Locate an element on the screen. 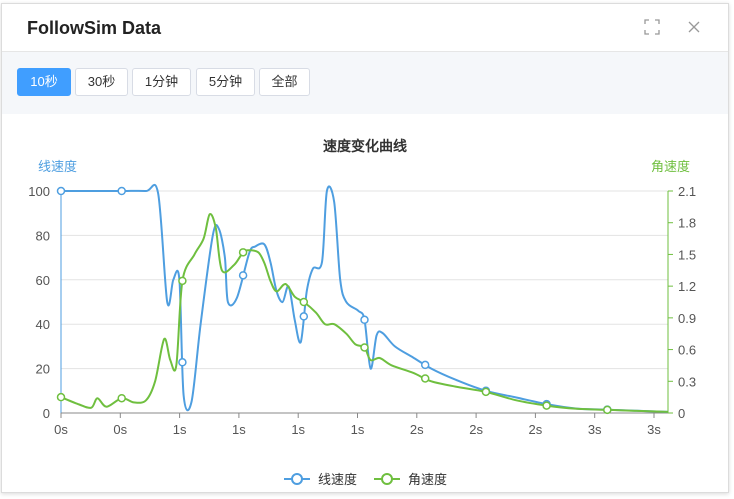 This screenshot has width=734, height=499. range-button-30s: 30秒 is located at coordinates (101, 82).